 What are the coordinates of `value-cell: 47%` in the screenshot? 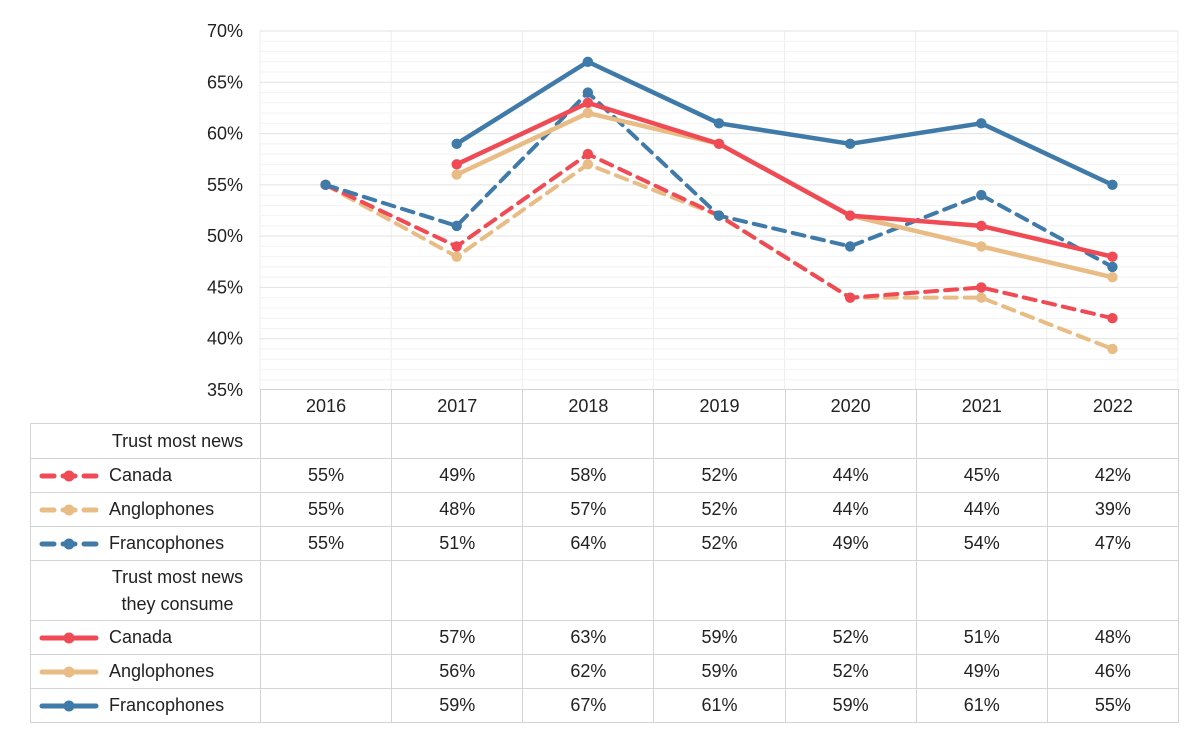 It's located at (1112, 543).